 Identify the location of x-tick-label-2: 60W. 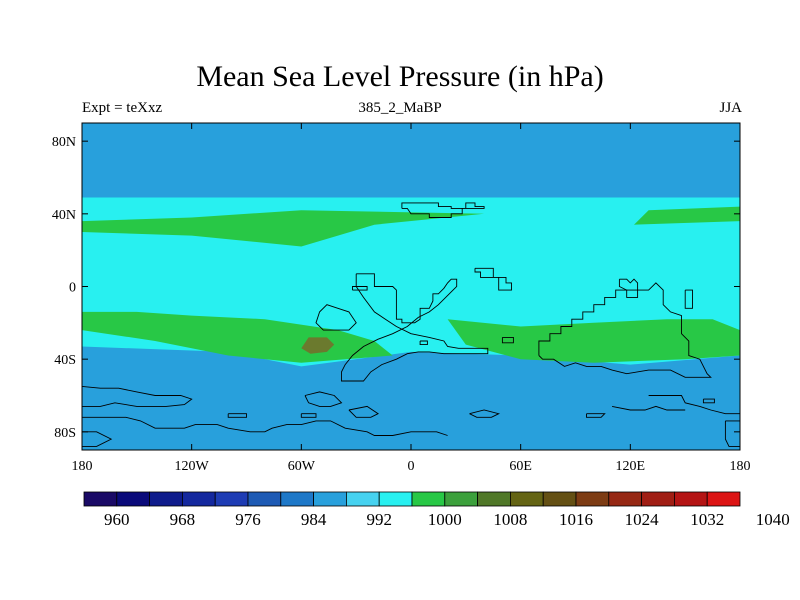
(302, 466).